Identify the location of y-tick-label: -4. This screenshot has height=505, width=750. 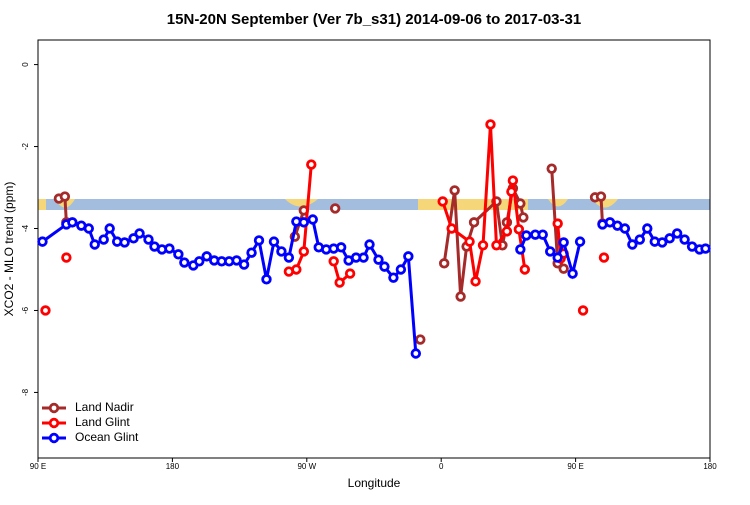
(25, 228).